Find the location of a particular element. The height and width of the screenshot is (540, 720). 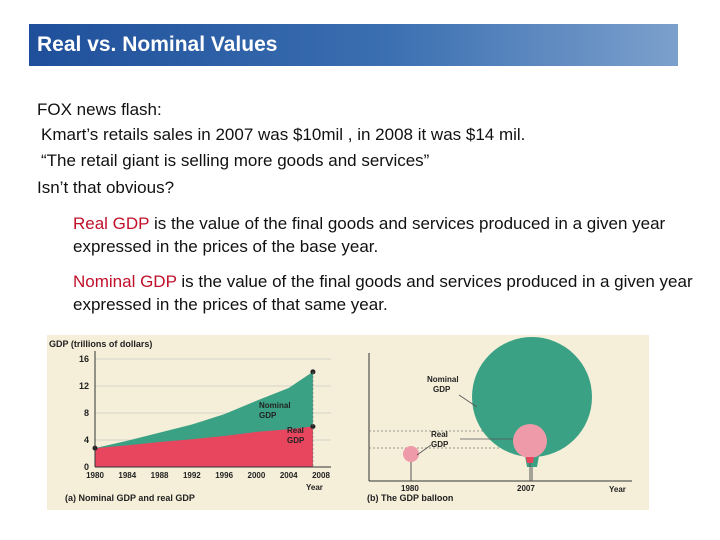

x-tick-label: 2000 is located at coordinates (257, 475).